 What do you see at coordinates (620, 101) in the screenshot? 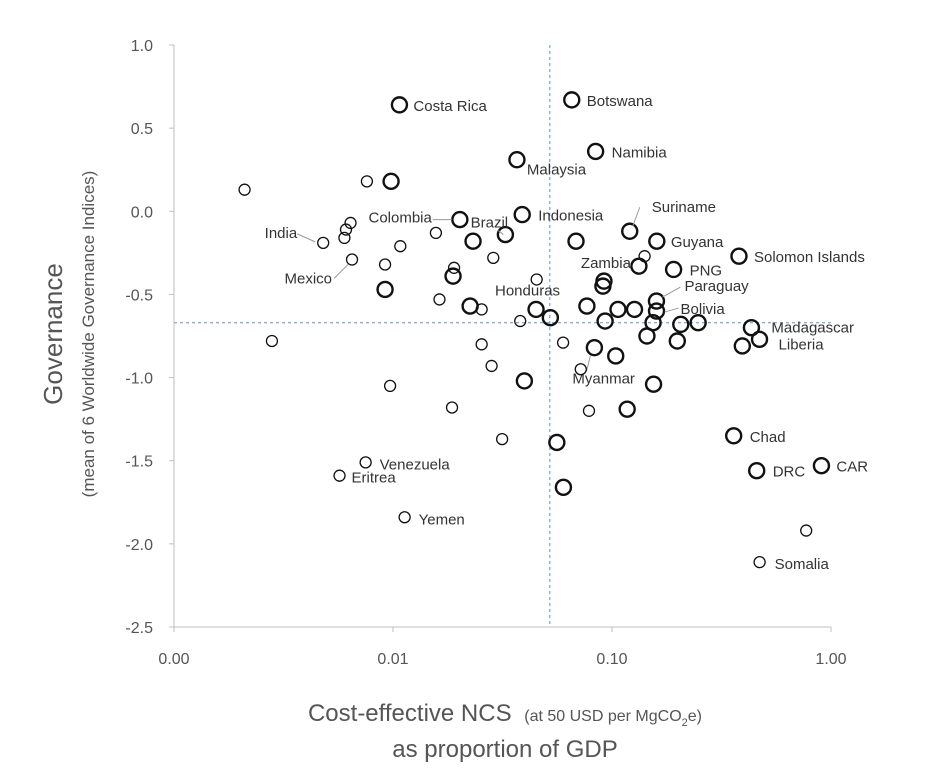
I see `data-label: Botswana` at bounding box center [620, 101].